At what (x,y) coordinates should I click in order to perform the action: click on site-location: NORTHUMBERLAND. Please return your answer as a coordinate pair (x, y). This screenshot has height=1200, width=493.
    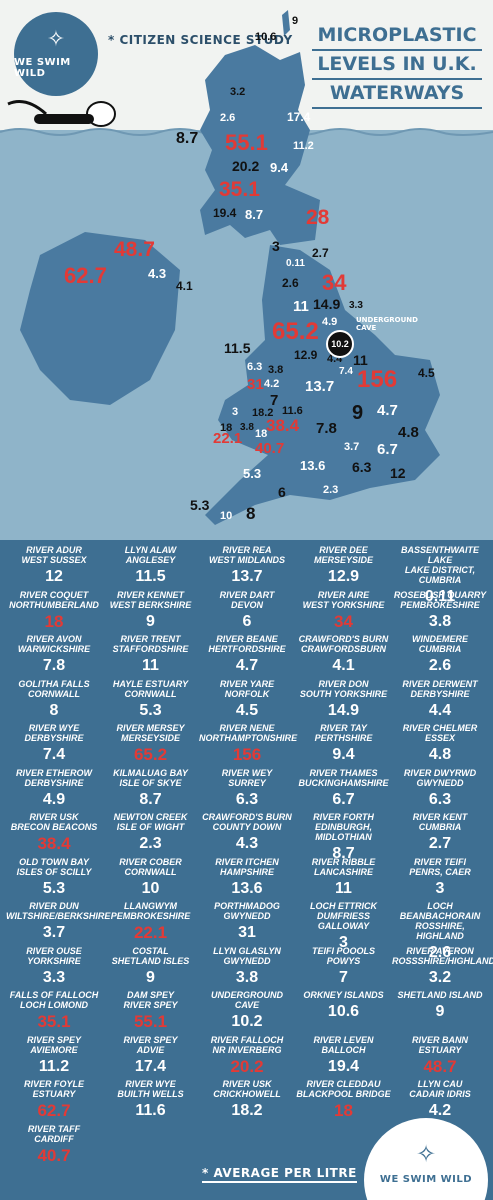
    Looking at the image, I should click on (54, 604).